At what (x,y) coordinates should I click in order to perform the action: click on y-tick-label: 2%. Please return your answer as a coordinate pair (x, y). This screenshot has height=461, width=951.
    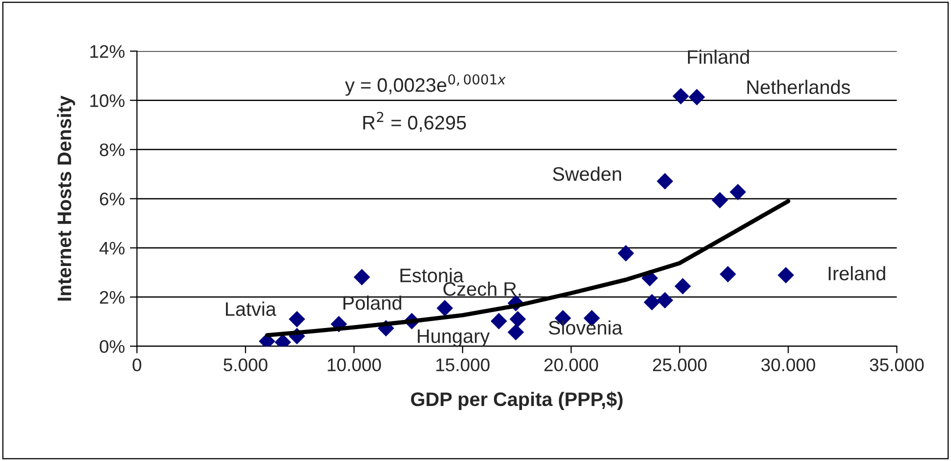
    Looking at the image, I should click on (112, 297).